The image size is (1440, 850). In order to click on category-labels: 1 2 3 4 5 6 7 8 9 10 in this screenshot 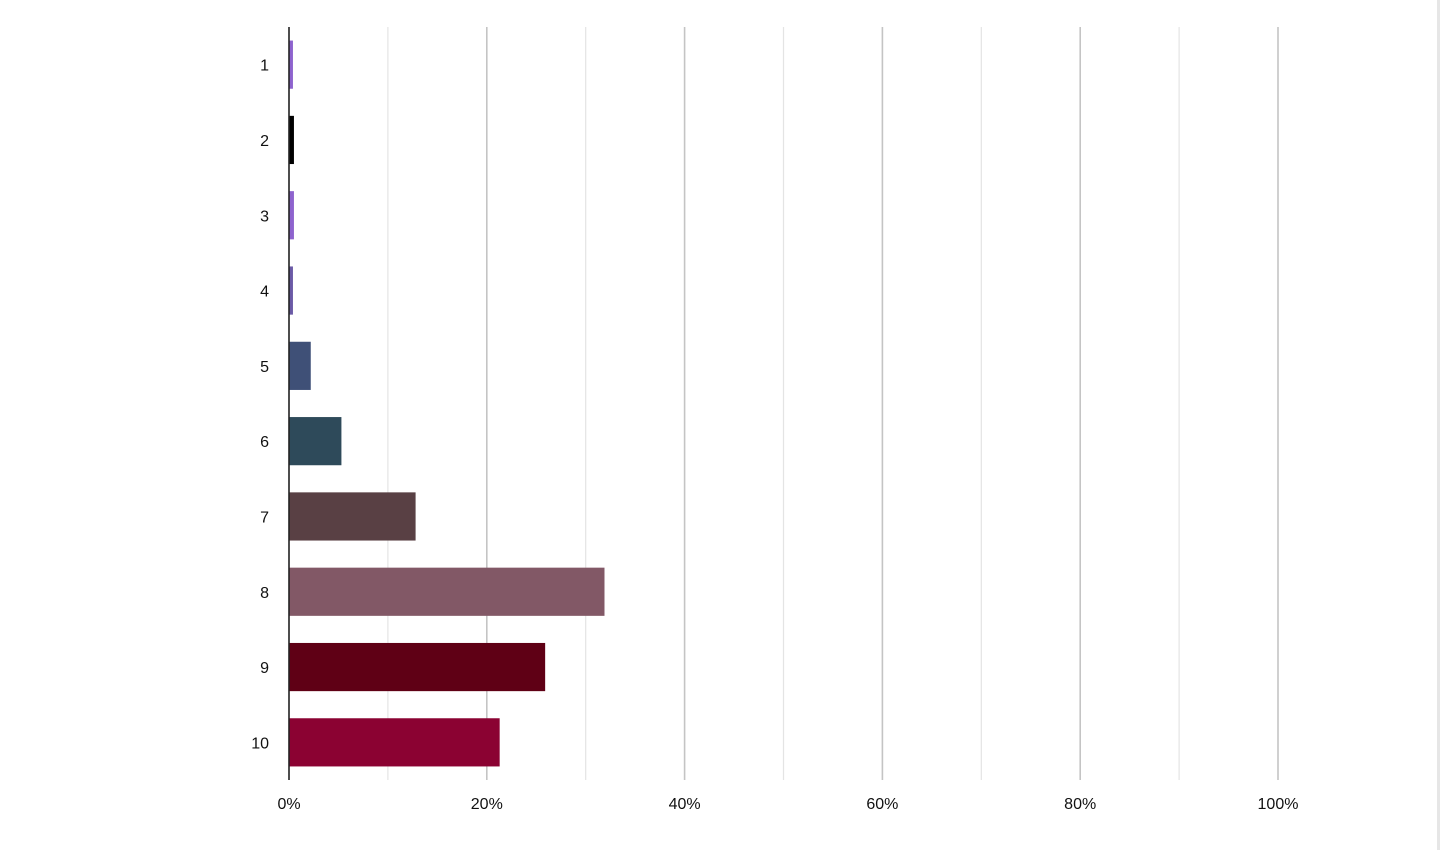, I will do `click(260, 405)`.